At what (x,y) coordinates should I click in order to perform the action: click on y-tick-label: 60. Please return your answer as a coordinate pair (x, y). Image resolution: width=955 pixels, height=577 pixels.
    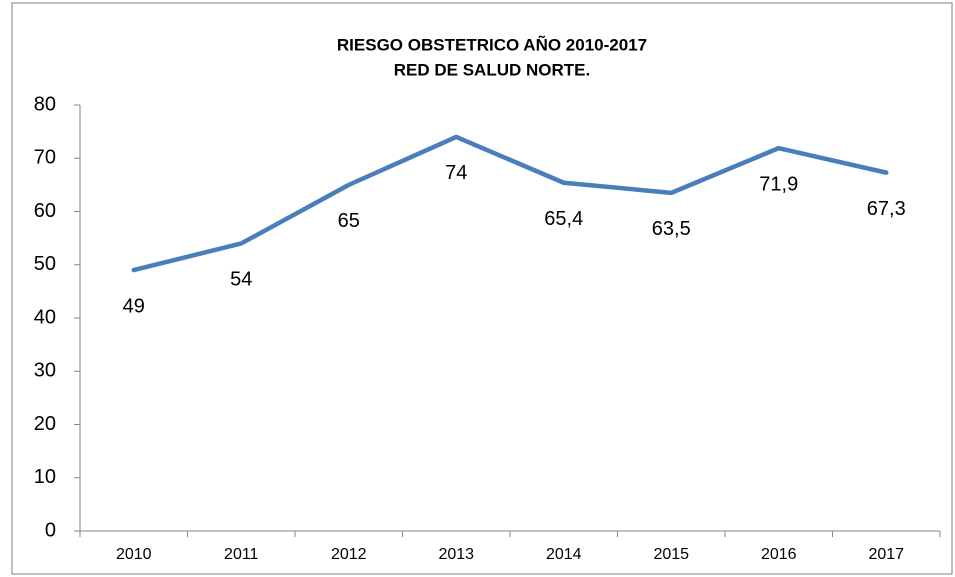
    Looking at the image, I should click on (45, 211).